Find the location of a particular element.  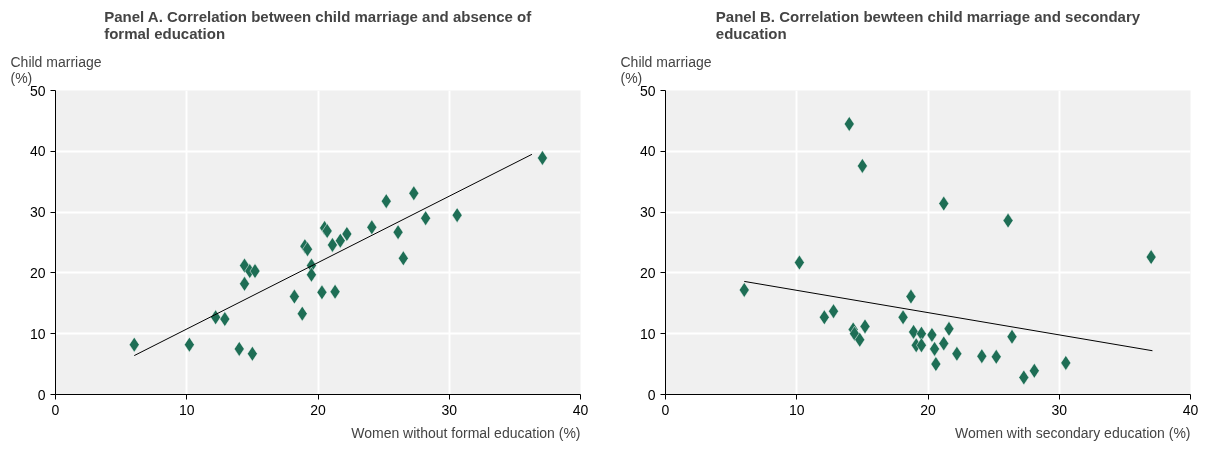

x-axis-title: Women without formal education (%) is located at coordinates (466, 432).